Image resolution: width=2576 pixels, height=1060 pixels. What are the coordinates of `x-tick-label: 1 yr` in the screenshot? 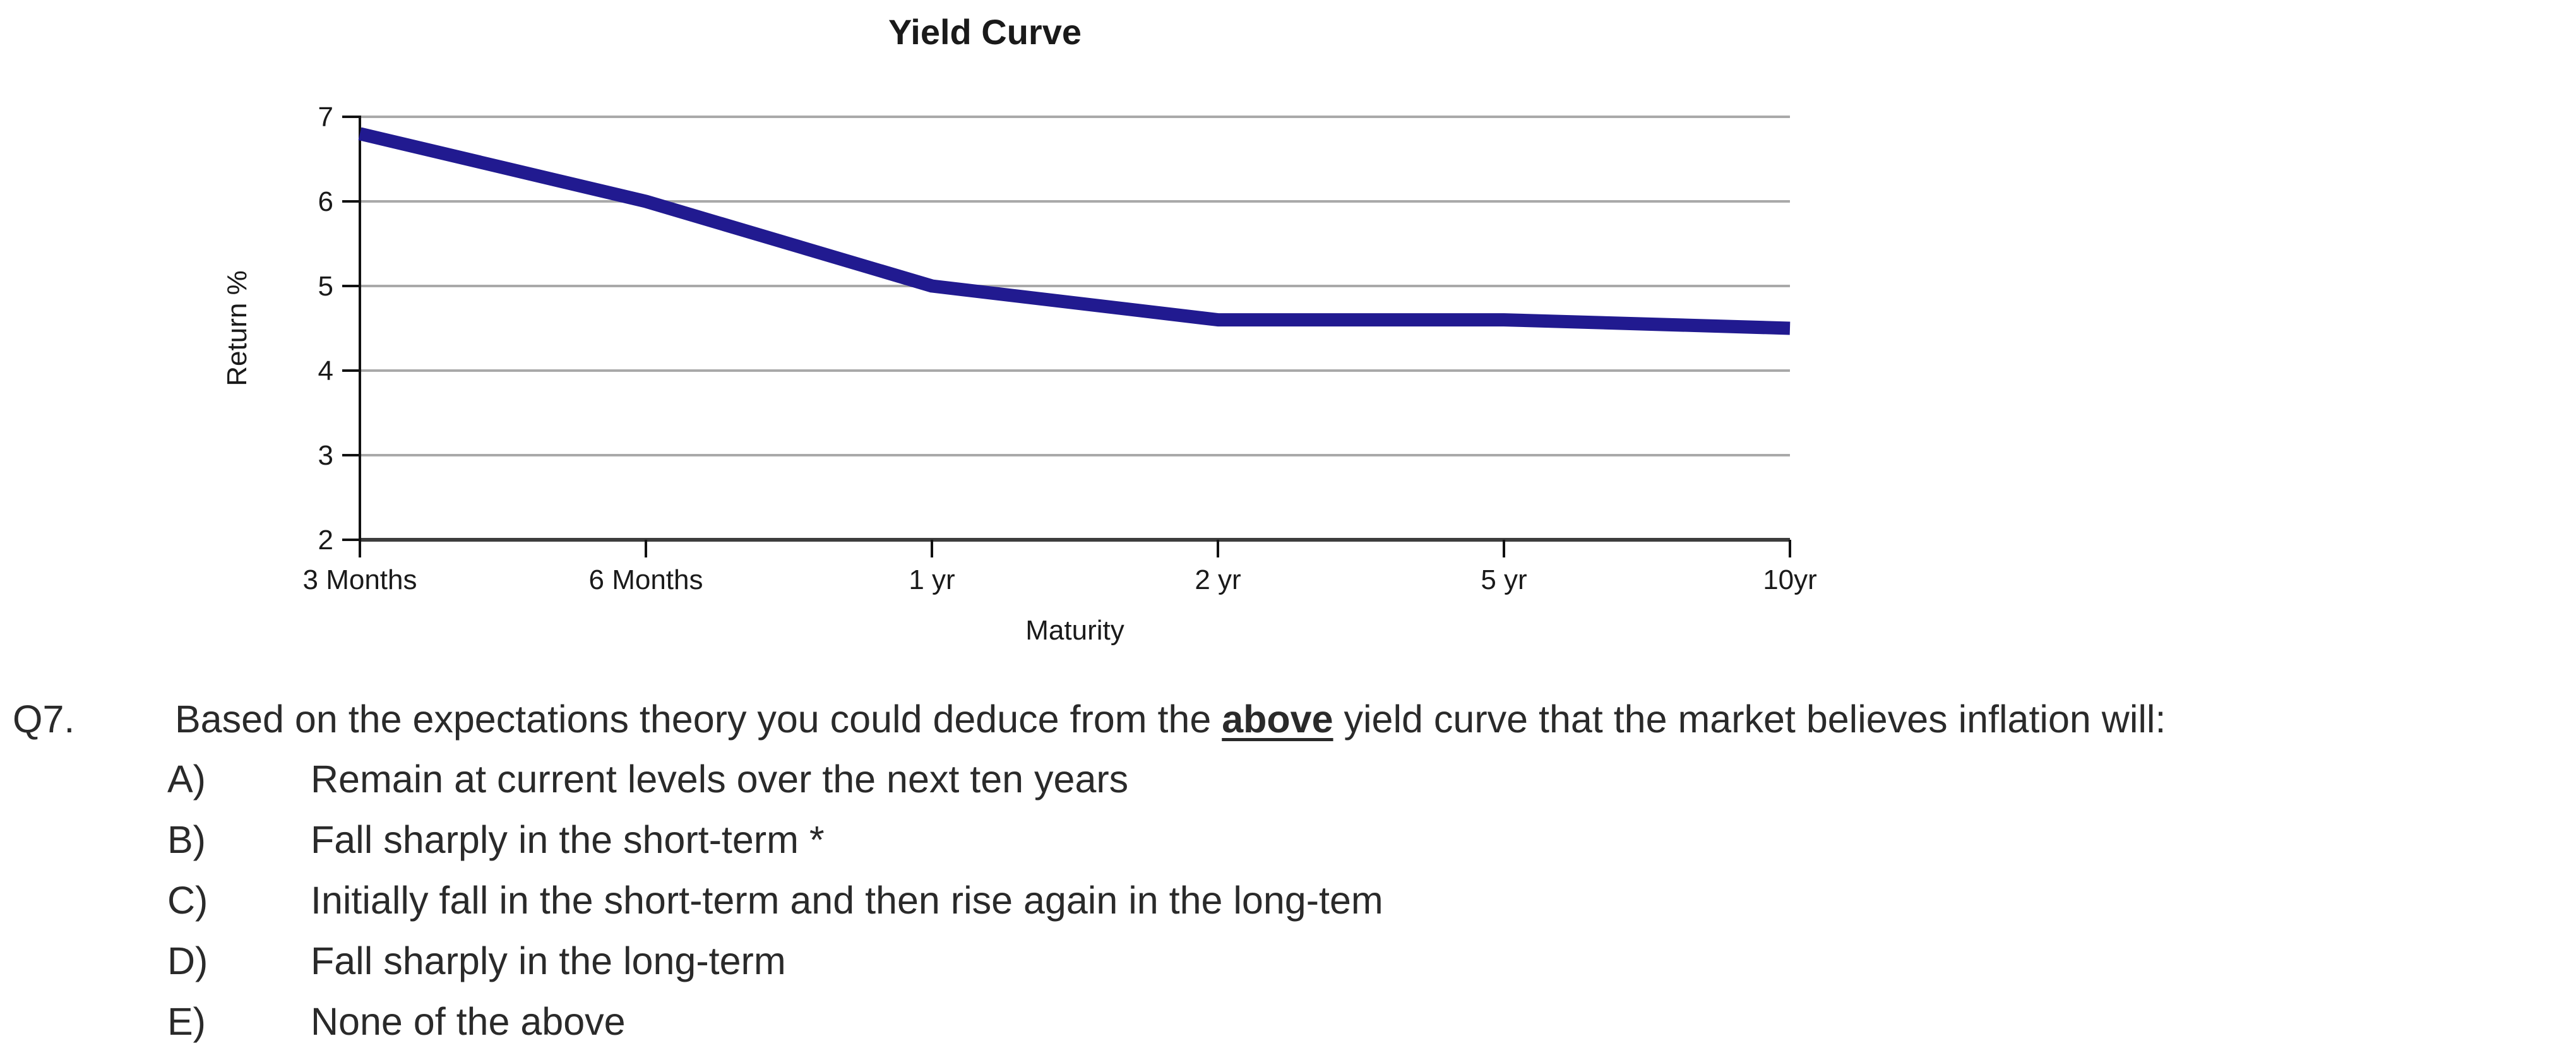 It's located at (932, 579).